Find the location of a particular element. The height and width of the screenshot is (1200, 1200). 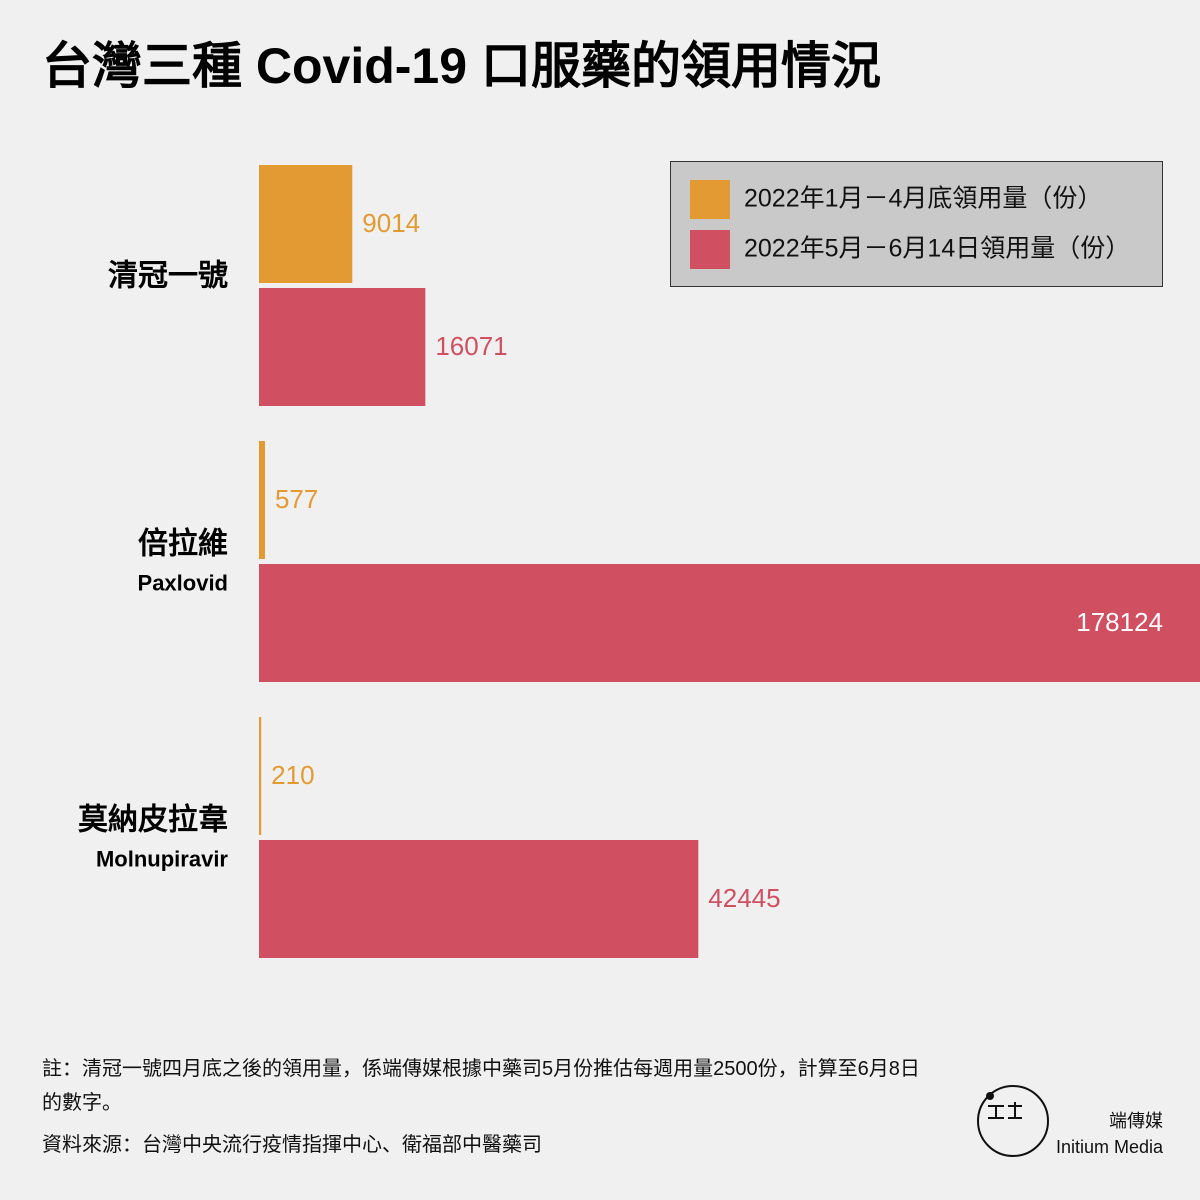

legend-box is located at coordinates (916, 224).